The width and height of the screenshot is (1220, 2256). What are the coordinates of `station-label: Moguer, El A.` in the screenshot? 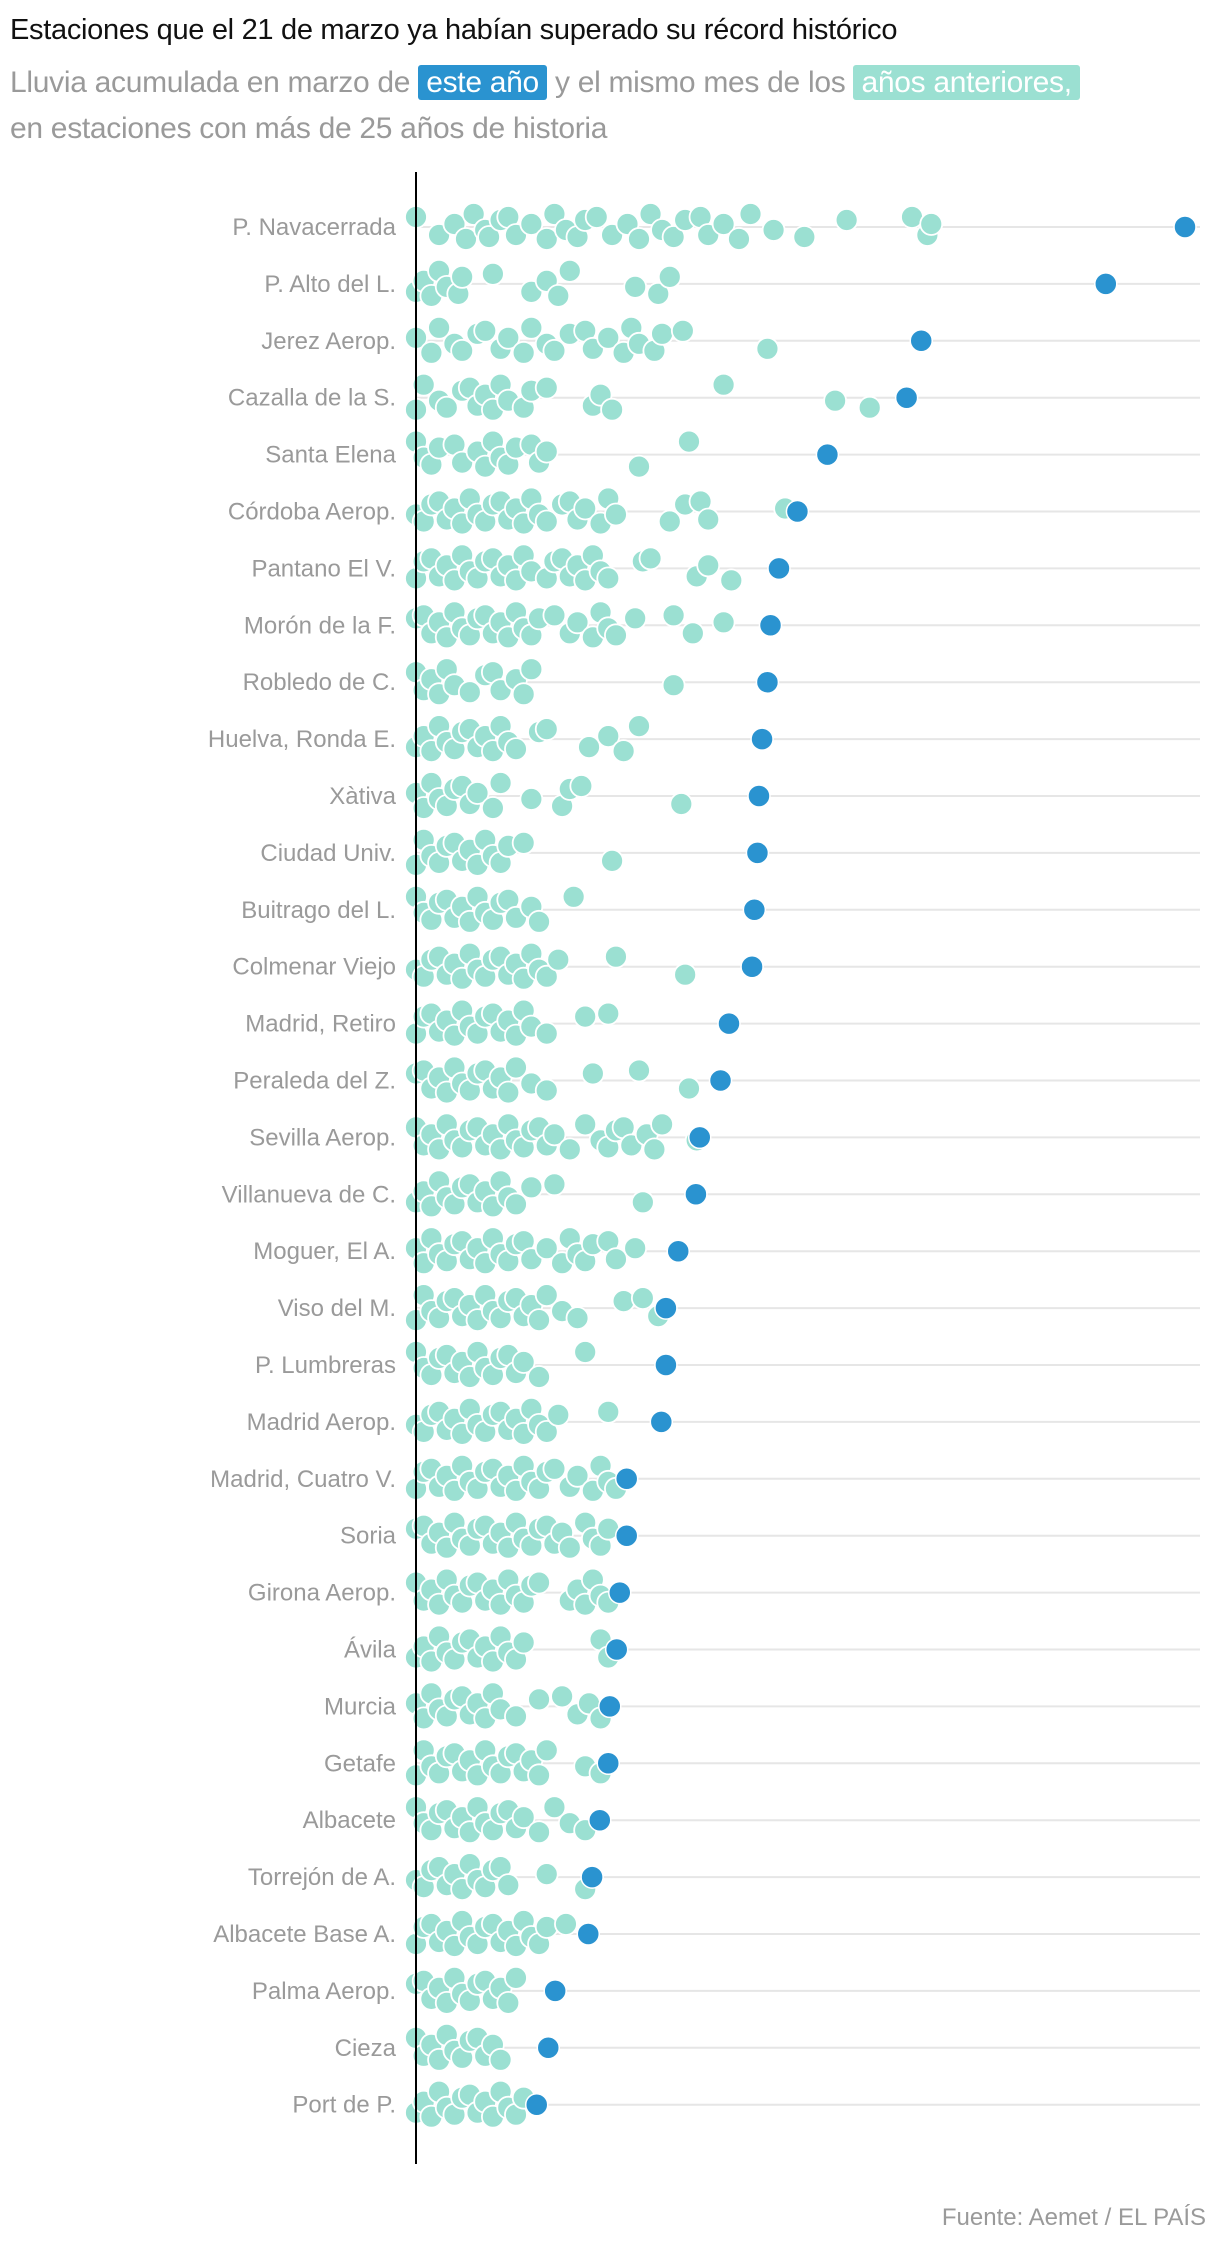 It's located at (324, 1251).